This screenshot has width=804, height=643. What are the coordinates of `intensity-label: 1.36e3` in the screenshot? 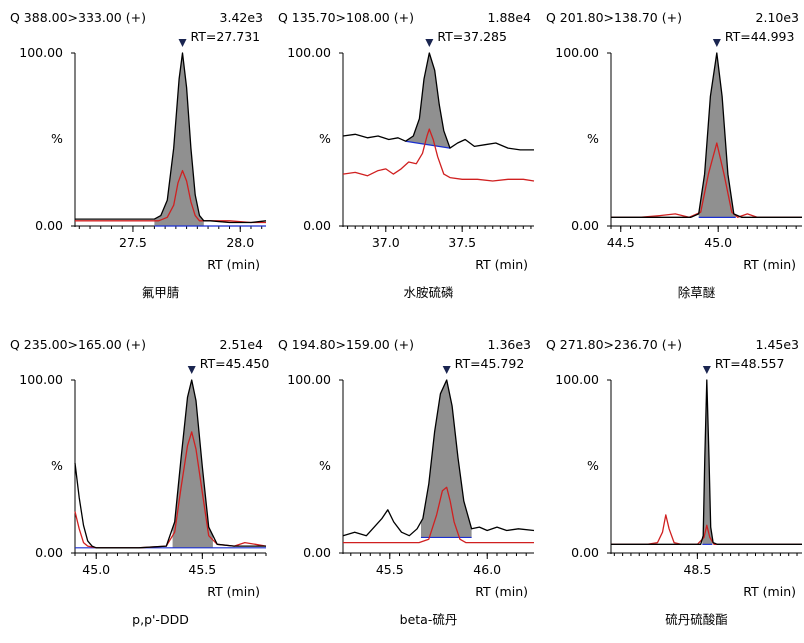 It's located at (509, 344).